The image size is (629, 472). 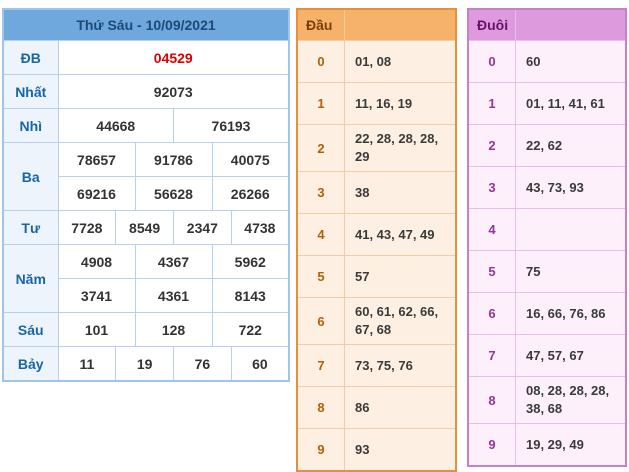 I want to click on dau-row: 7 73, 75, 76, so click(x=376, y=365).